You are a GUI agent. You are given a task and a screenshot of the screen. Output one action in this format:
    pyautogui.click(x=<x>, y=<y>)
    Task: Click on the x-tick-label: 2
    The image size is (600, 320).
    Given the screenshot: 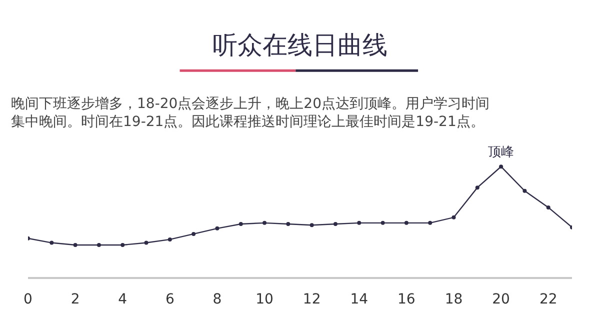 What is the action you would take?
    pyautogui.click(x=75, y=300)
    